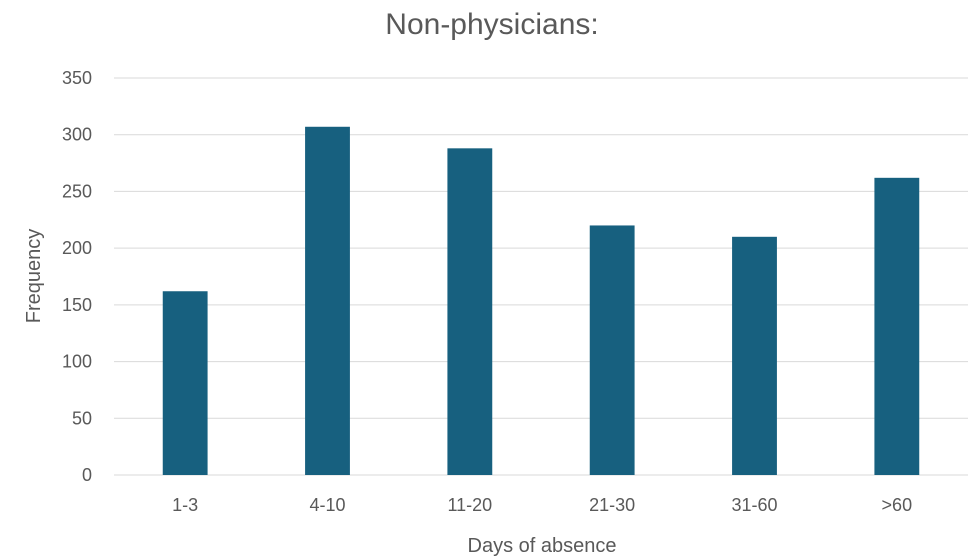  What do you see at coordinates (327, 505) in the screenshot?
I see `x-tick-label: 4-10` at bounding box center [327, 505].